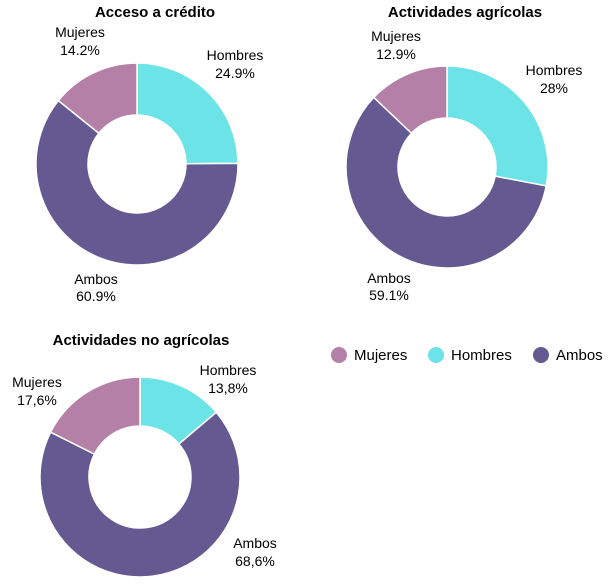 This screenshot has height=588, width=611. I want to click on chart-2-slice-hombres, so click(497, 126).